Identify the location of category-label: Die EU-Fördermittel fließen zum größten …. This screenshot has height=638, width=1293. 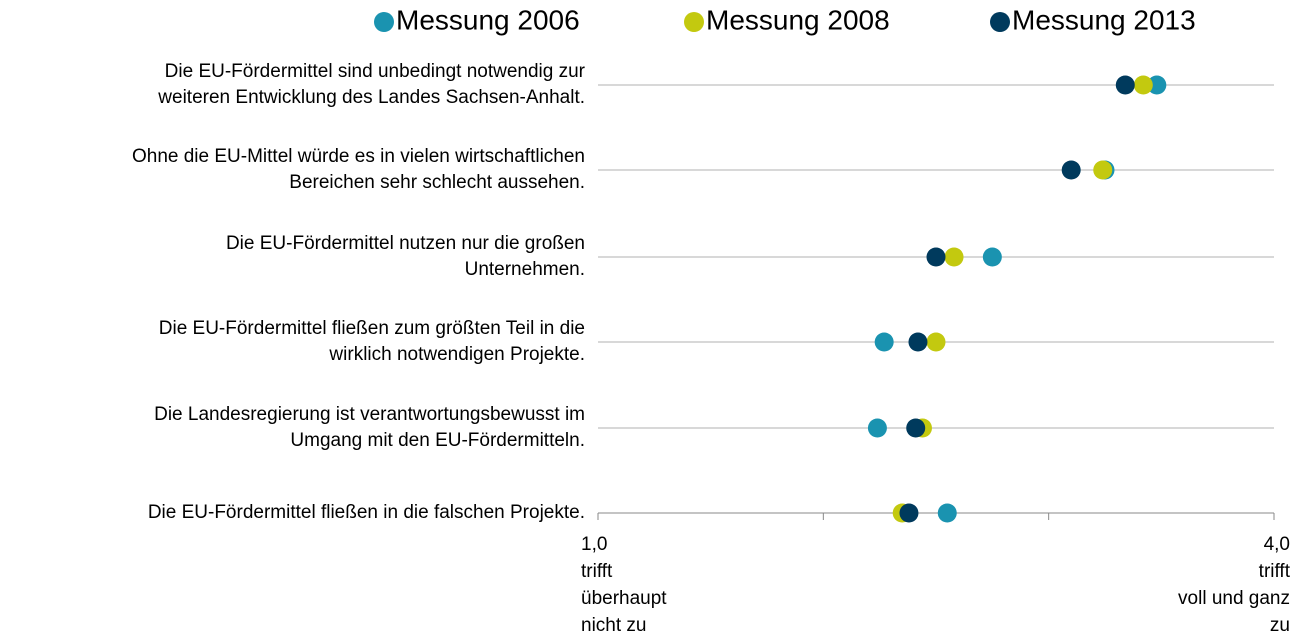
(372, 328).